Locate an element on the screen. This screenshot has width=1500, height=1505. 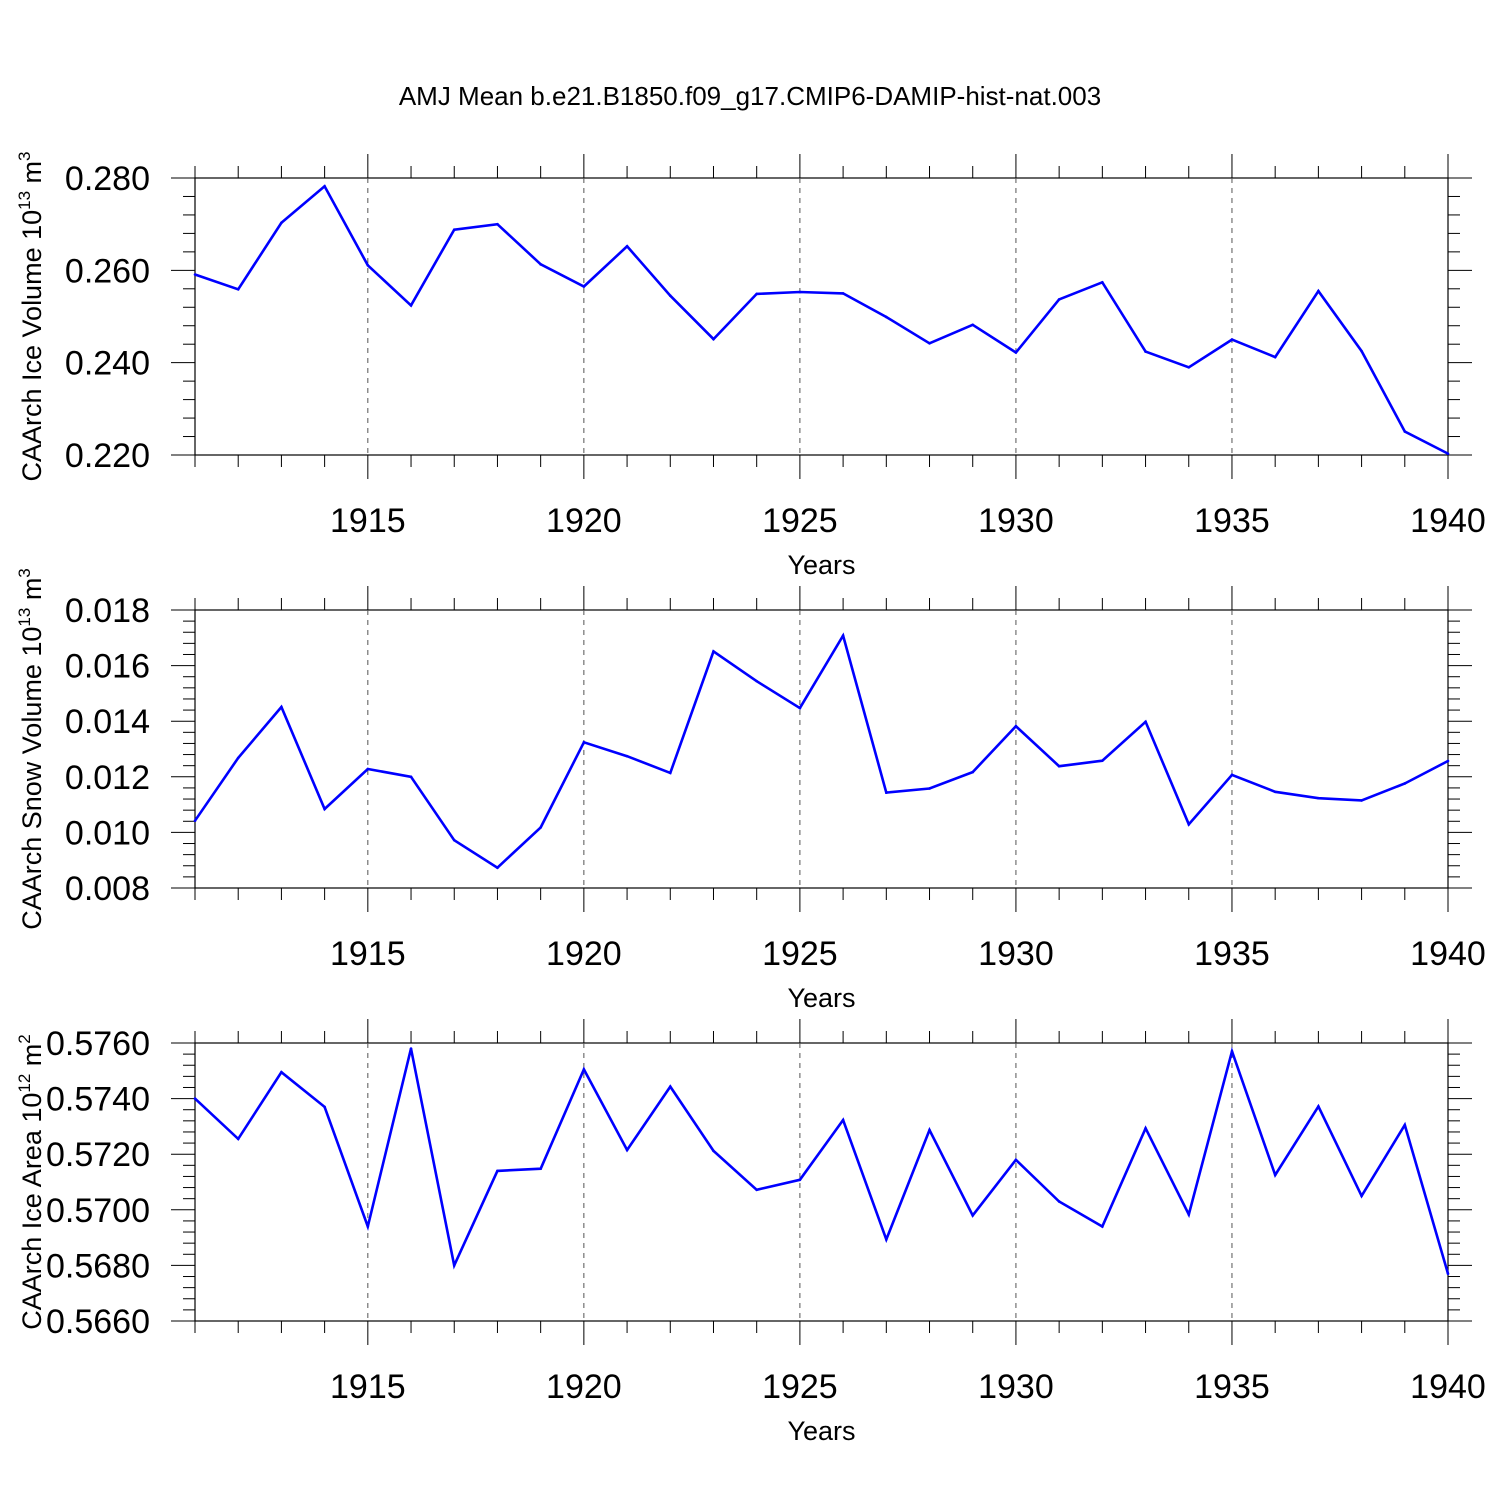
y-tick-label: 0.240 is located at coordinates (107, 364).